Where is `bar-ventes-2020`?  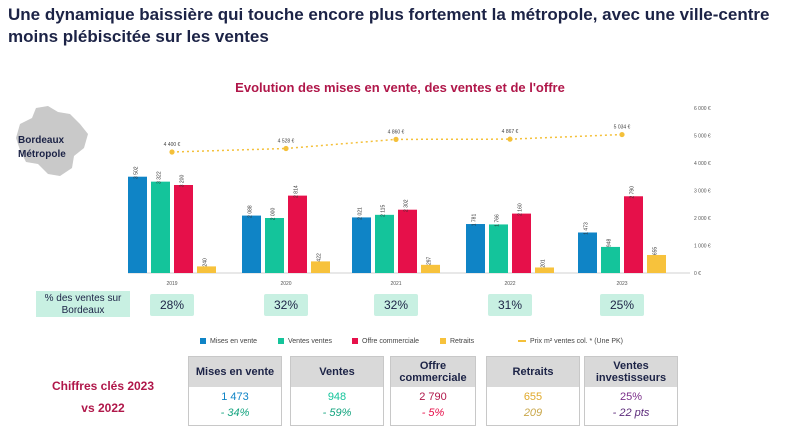 bar-ventes-2020 is located at coordinates (274, 245).